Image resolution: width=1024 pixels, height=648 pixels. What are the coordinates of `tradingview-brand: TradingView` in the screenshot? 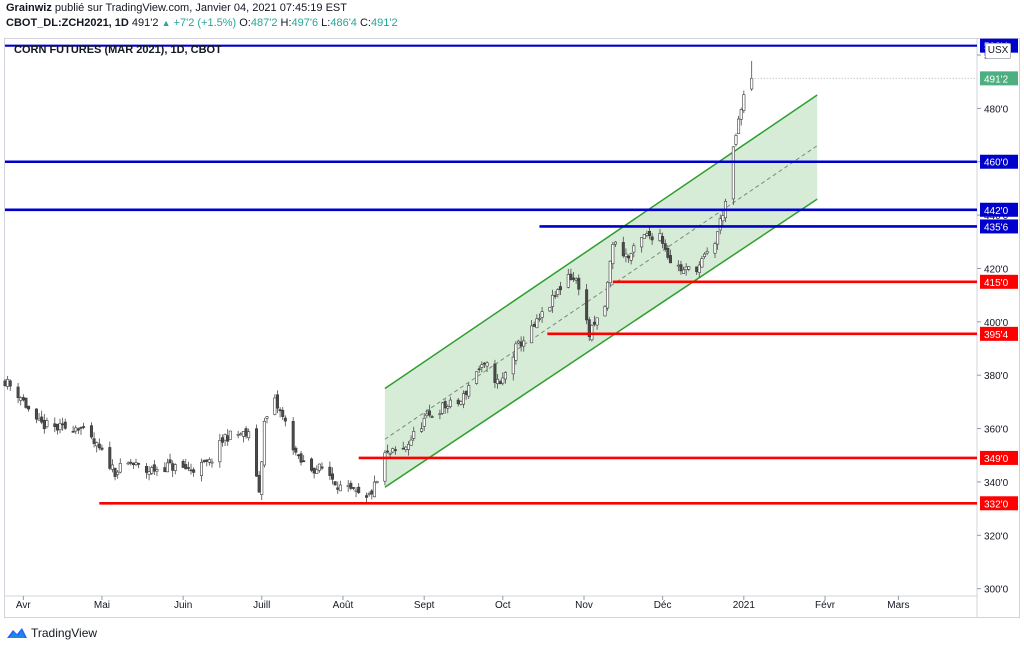 It's located at (64, 633).